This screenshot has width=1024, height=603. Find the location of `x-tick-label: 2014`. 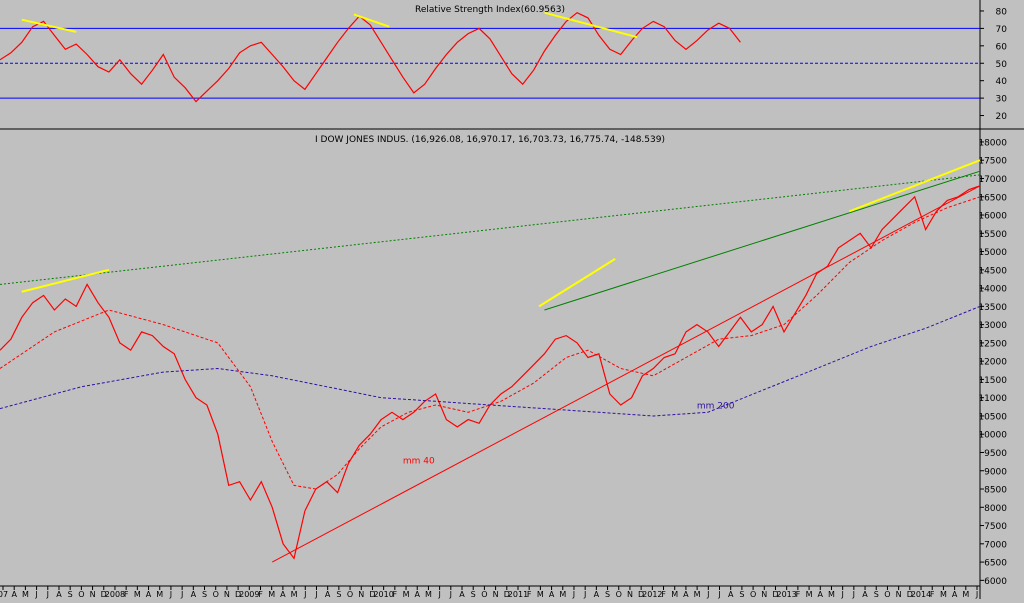

x-tick-label: 2014 is located at coordinates (921, 594).